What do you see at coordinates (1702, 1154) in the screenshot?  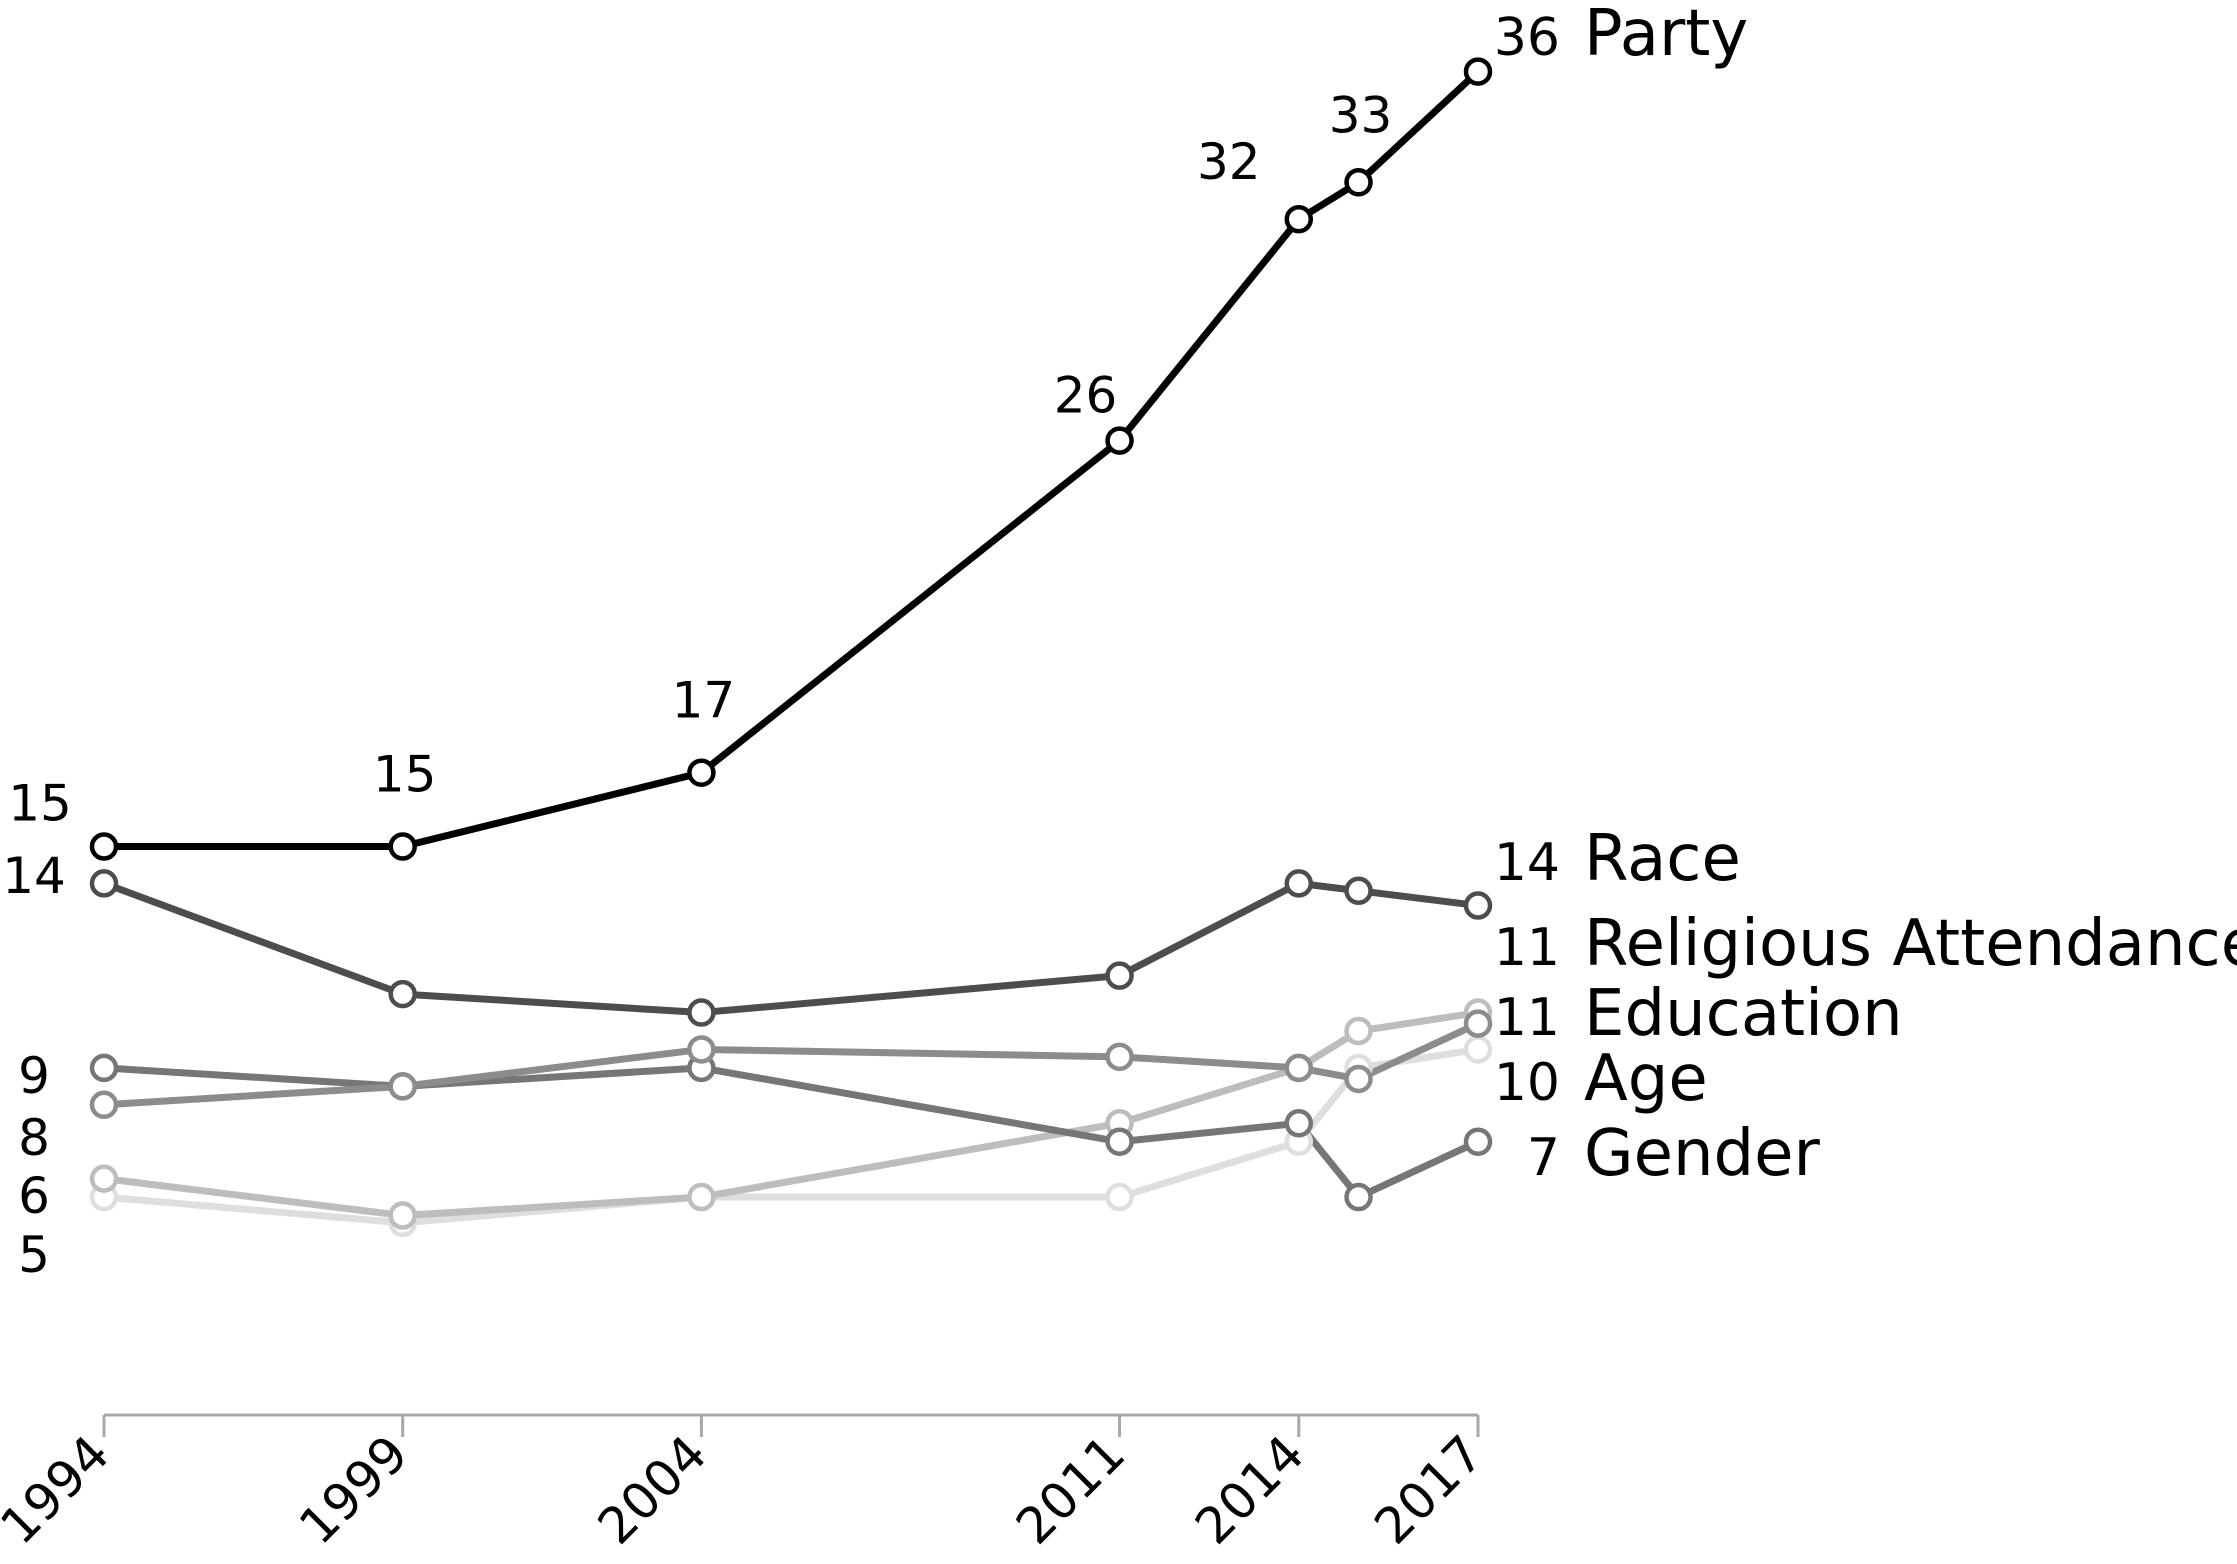 I see `series-label-gender: Gender` at bounding box center [1702, 1154].